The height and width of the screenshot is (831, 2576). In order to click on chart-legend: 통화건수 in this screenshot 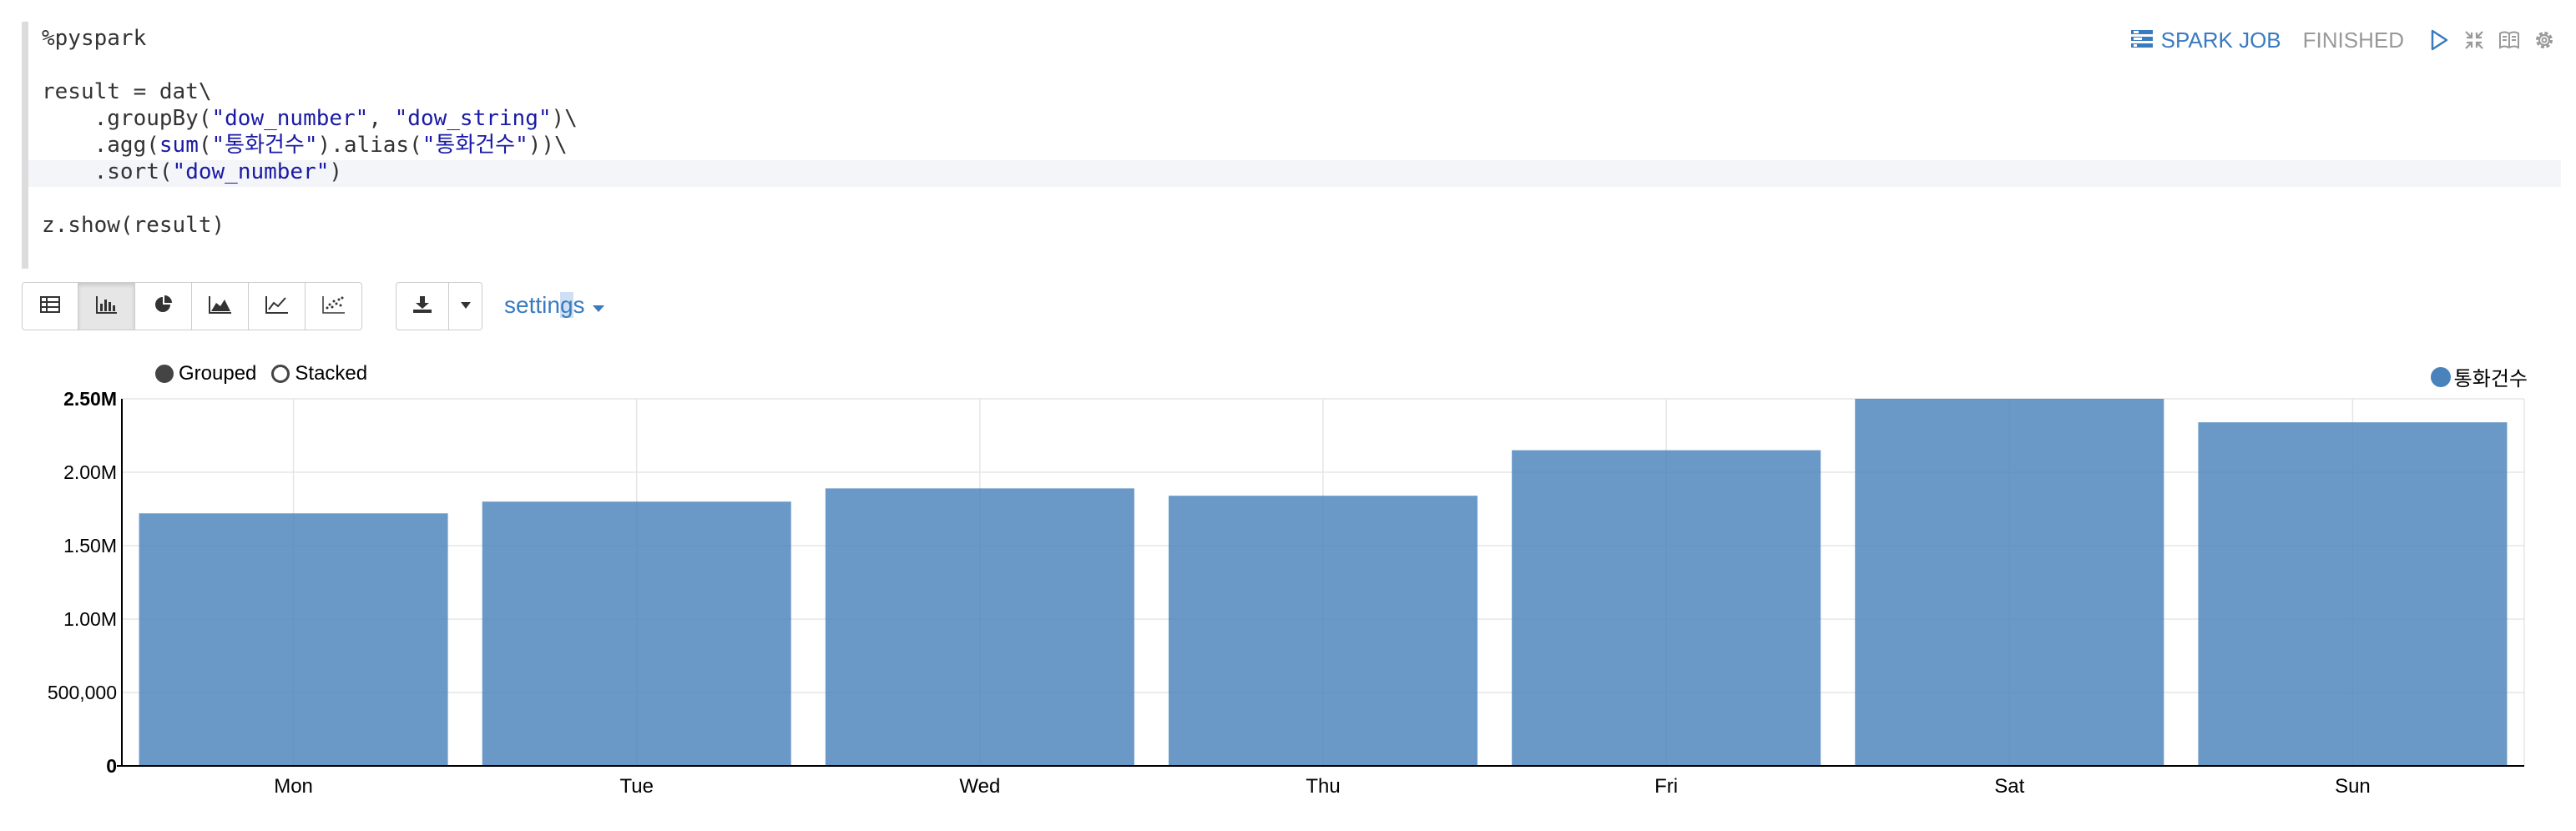, I will do `click(2479, 376)`.